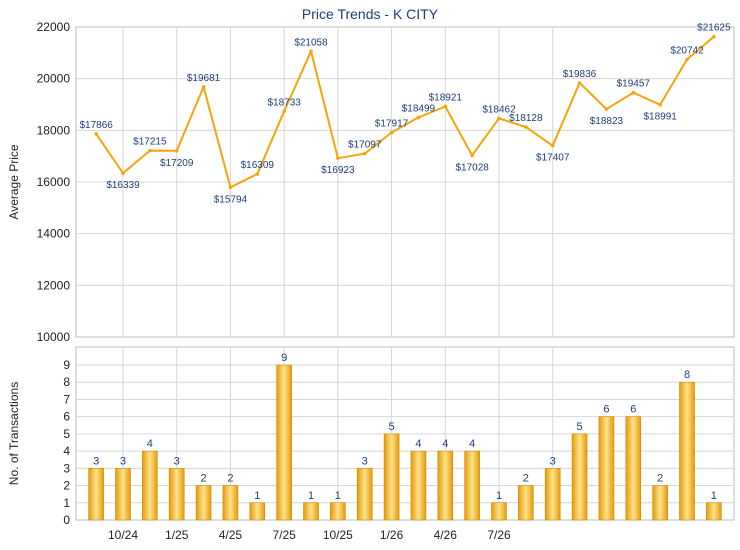  Describe the element at coordinates (365, 145) in the screenshot. I see `price-data-label: $17097` at that location.